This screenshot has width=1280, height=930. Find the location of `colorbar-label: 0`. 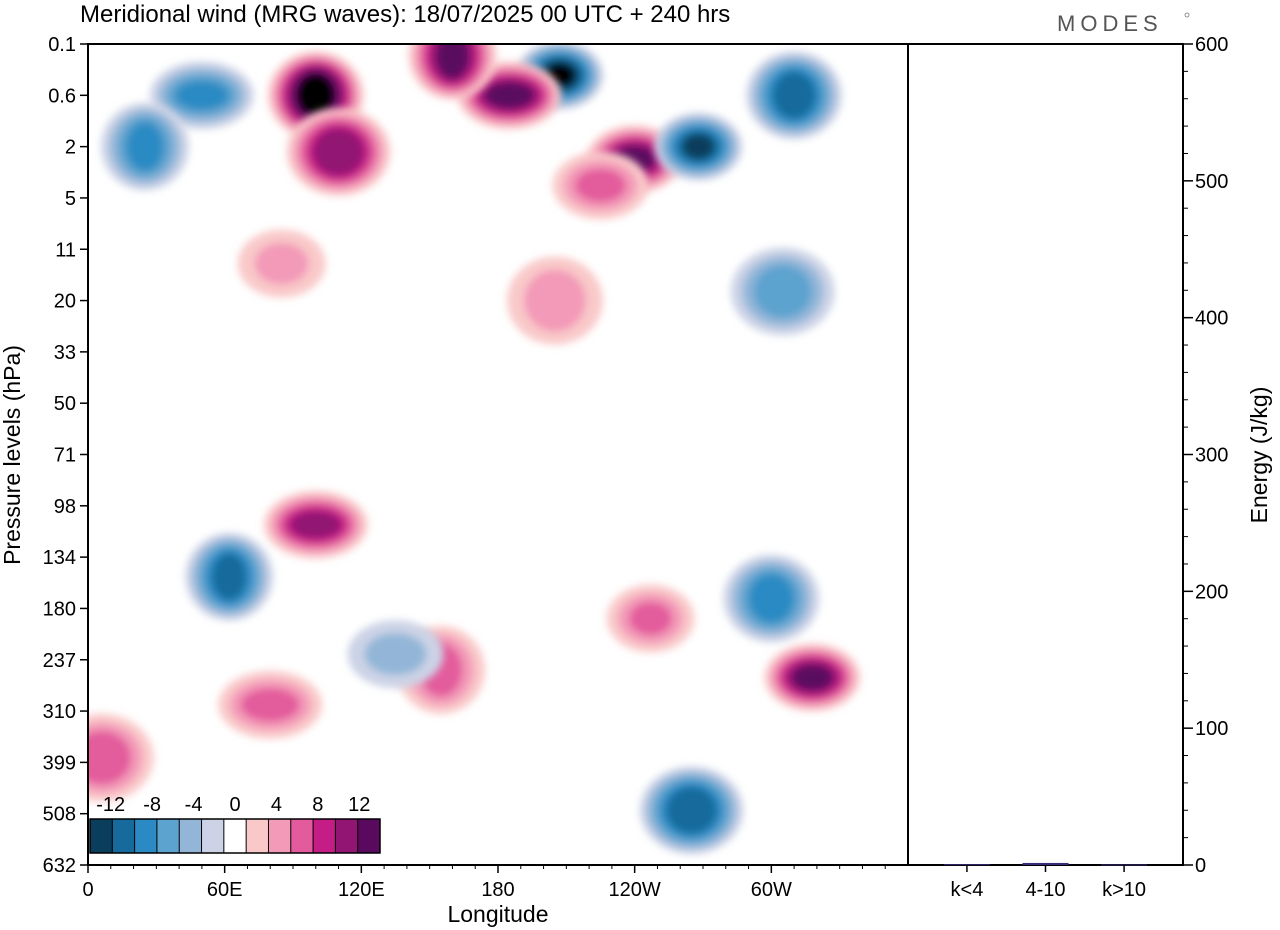

colorbar-label: 0 is located at coordinates (234, 805).